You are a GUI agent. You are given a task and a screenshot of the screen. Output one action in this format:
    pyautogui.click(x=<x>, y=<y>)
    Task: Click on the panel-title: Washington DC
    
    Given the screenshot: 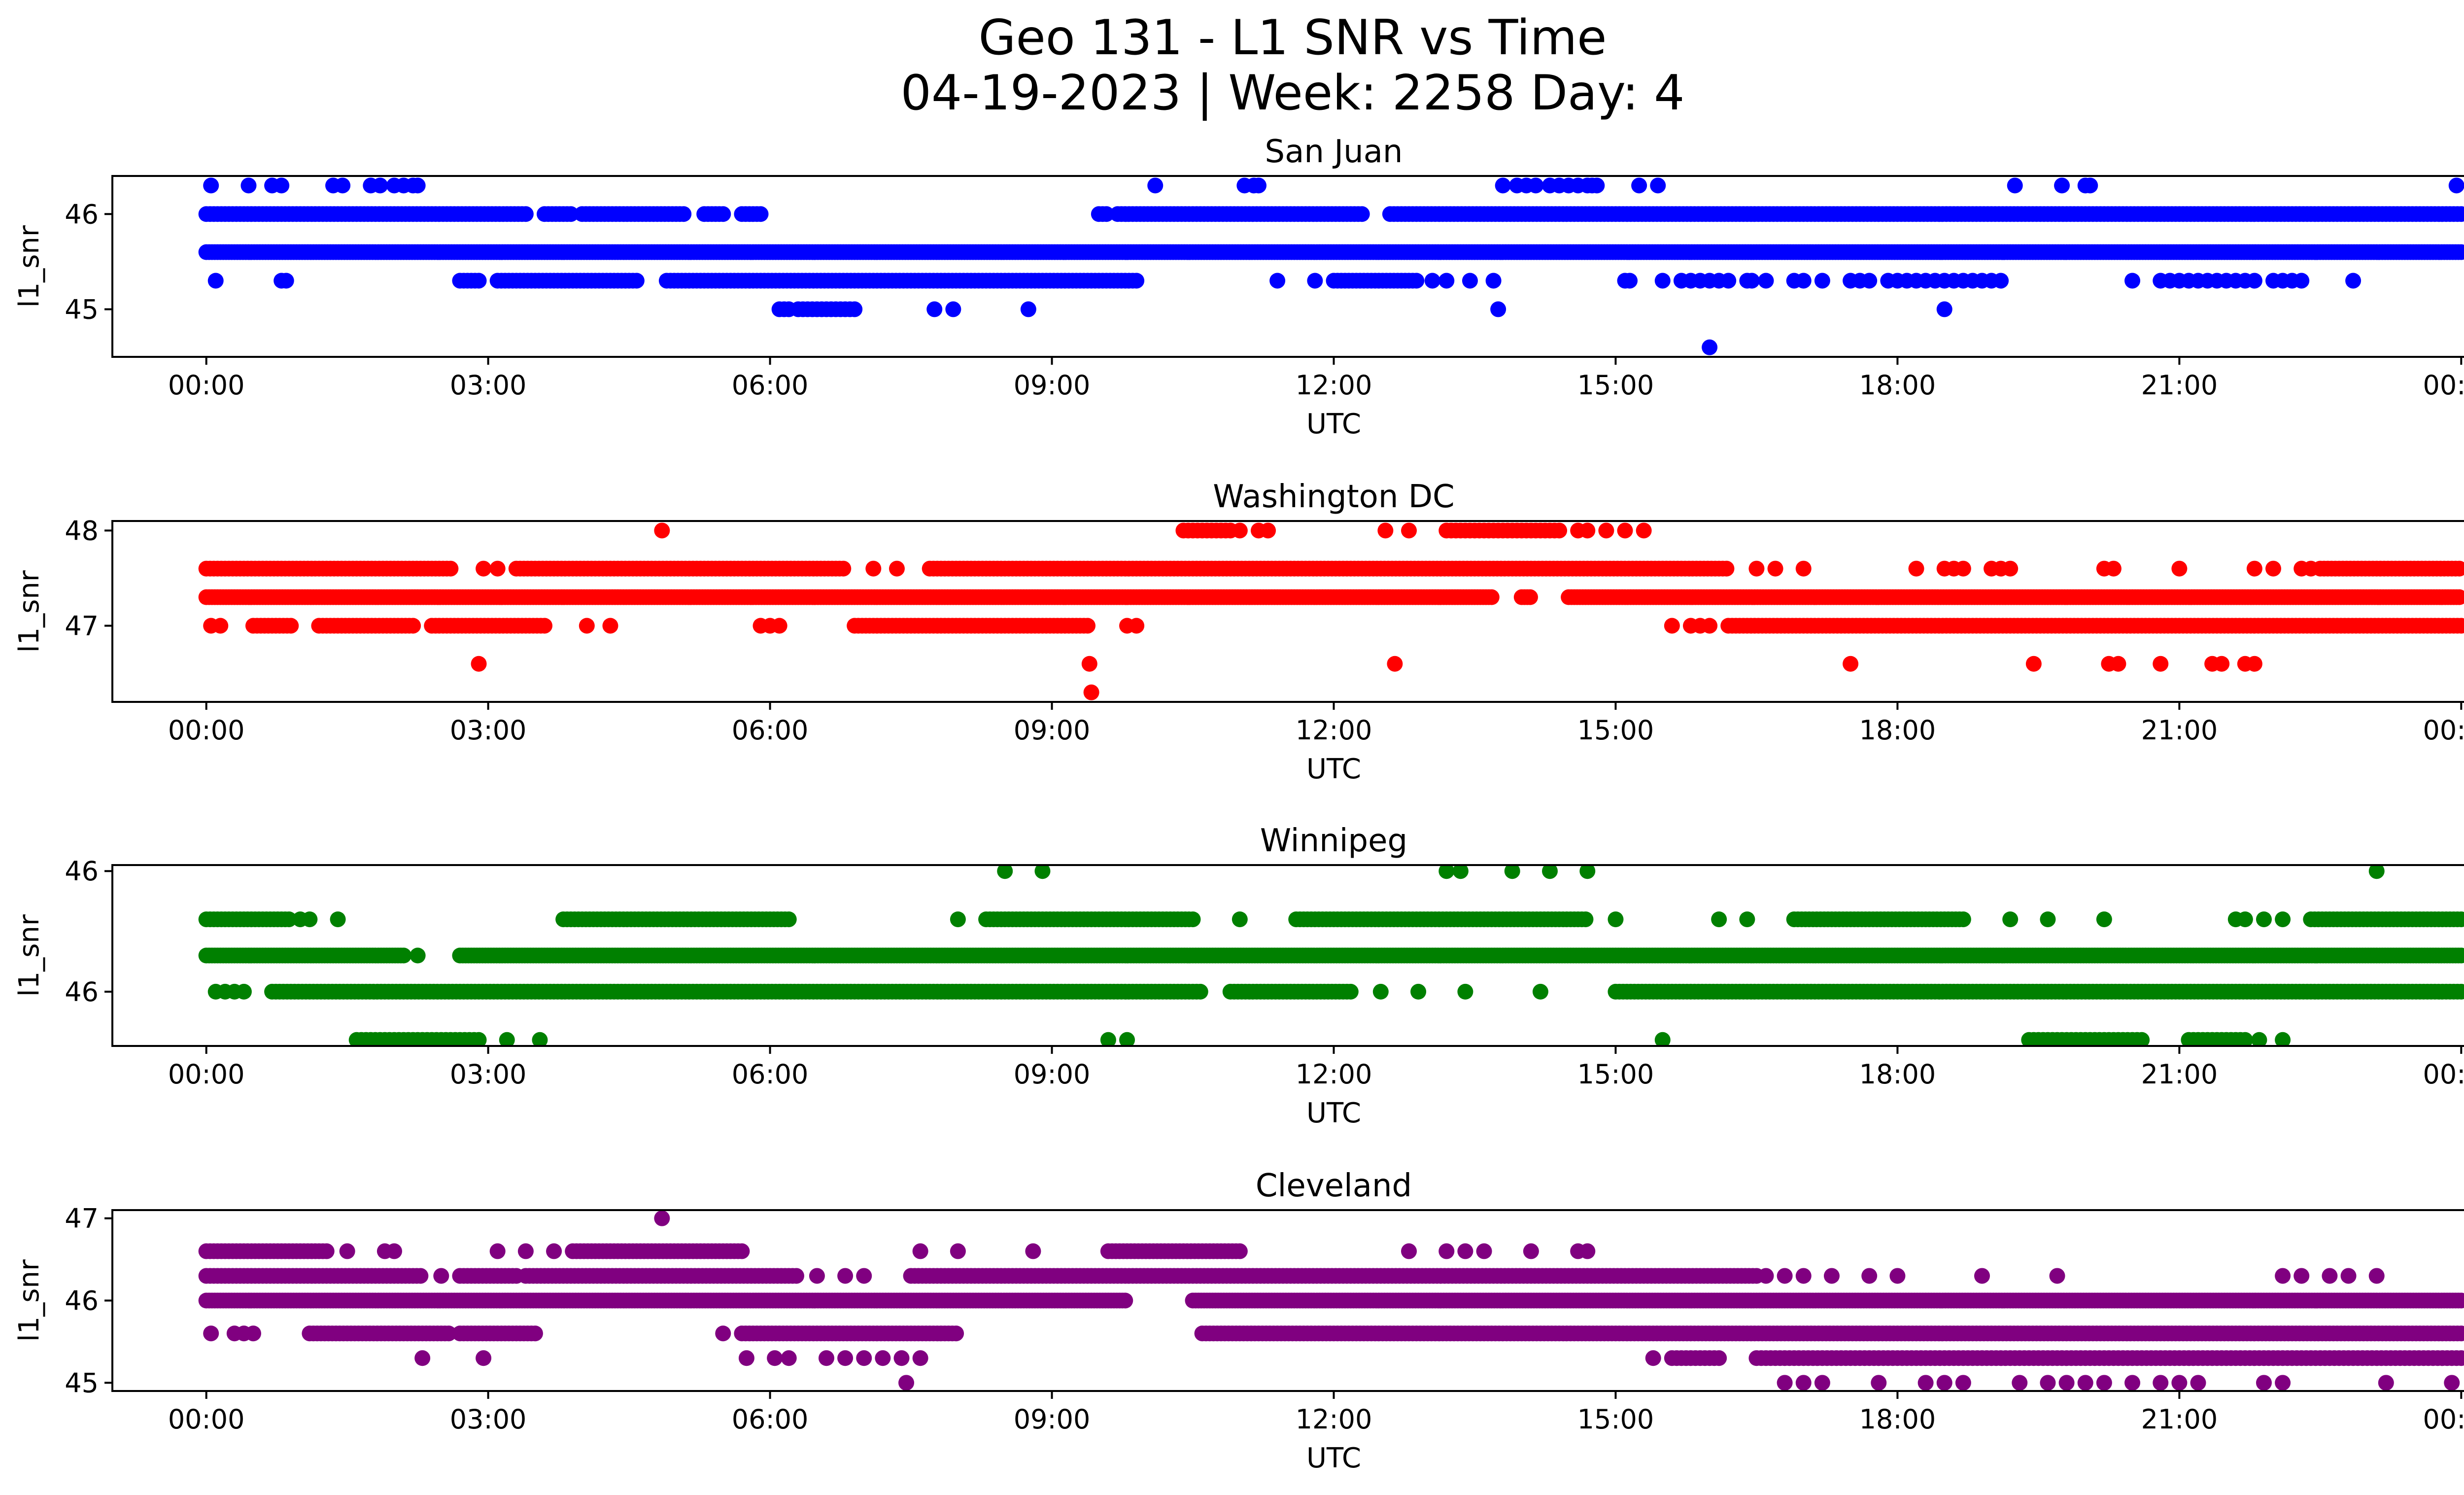 What is the action you would take?
    pyautogui.click(x=1333, y=497)
    